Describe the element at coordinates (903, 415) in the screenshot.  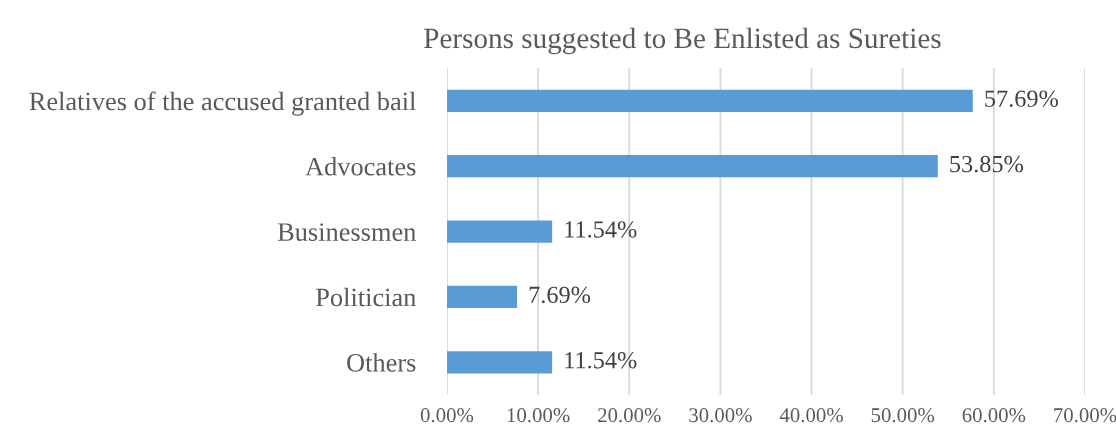
I see `x-tick-label: 50.00%` at that location.